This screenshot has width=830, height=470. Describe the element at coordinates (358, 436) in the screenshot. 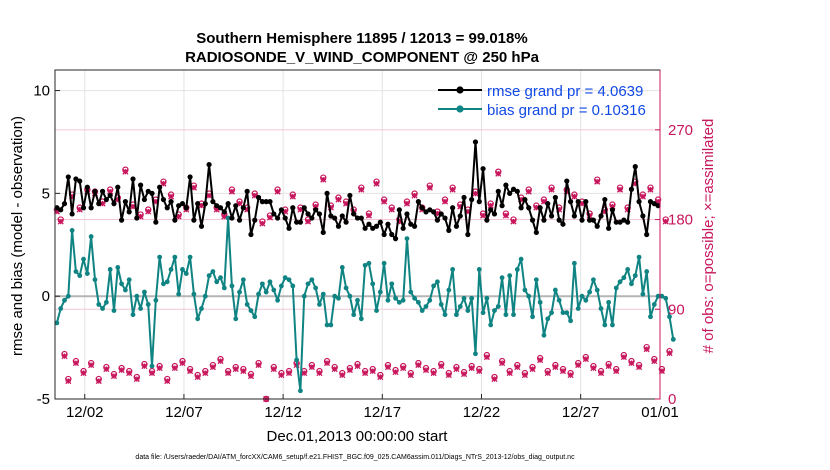

I see `x-axis-label: Dec.01,2013 00:00:00 start` at that location.